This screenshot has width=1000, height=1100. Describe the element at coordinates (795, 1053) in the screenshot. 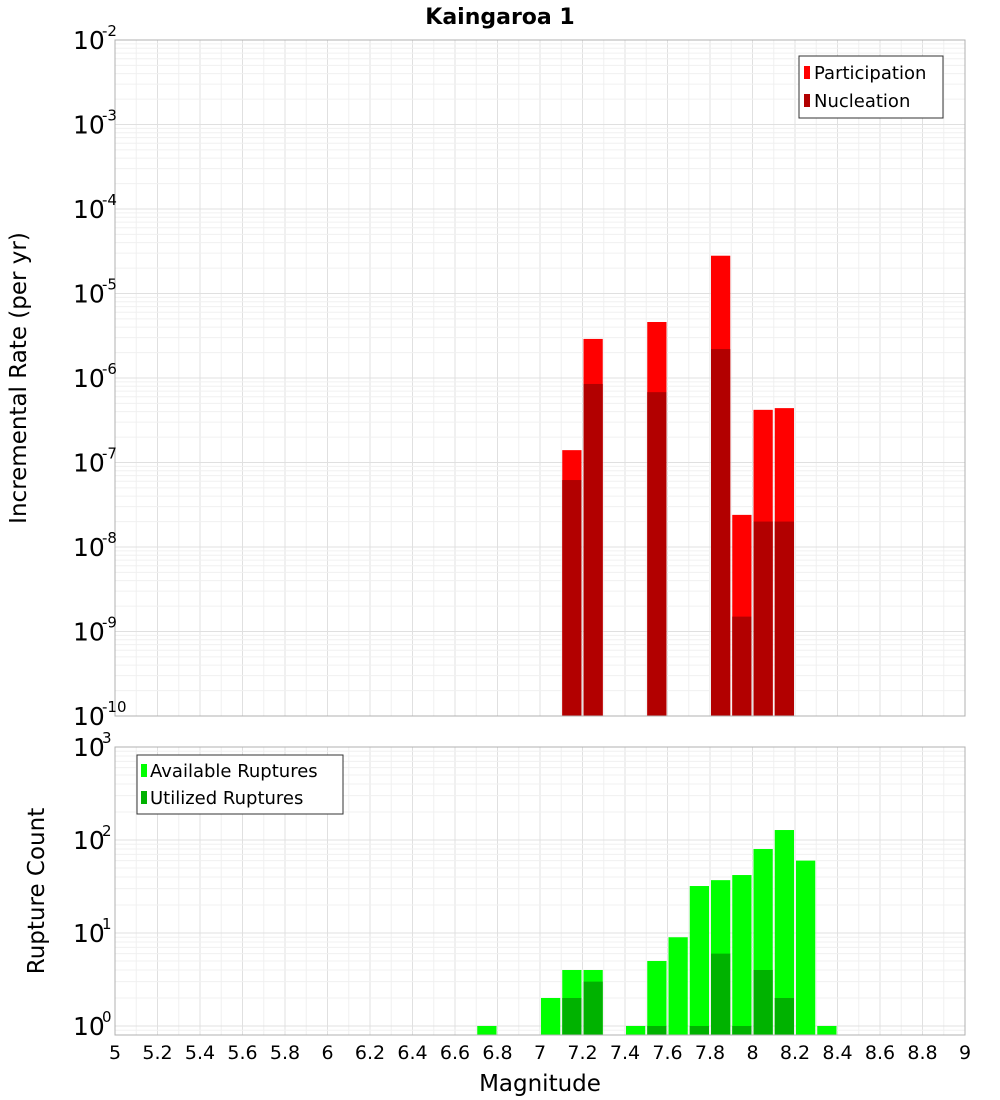

I see `x-tick-label: 8.2` at that location.